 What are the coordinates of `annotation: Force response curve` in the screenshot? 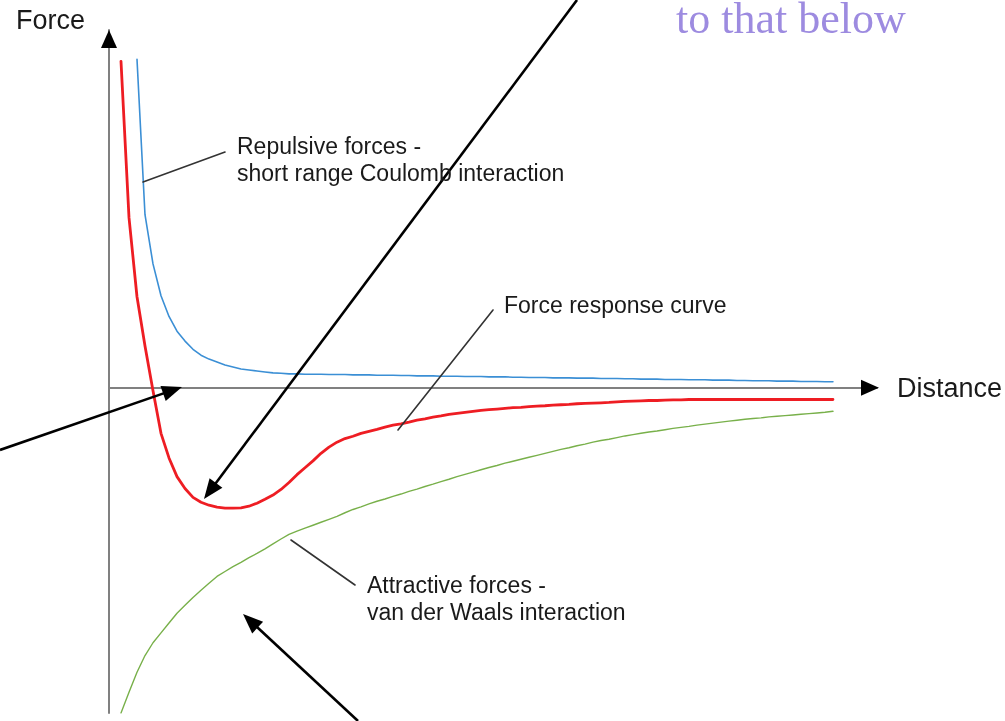 It's located at (615, 305).